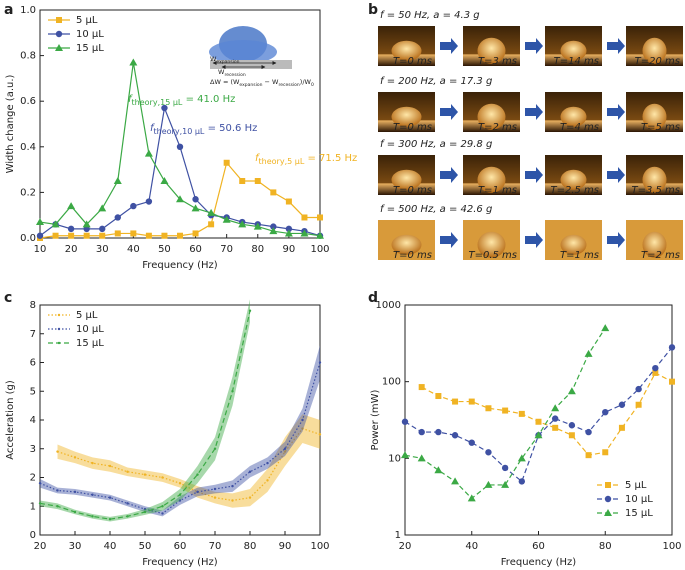  What do you see at coordinates (227, 62) in the screenshot?
I see `inset-text: expansion` at bounding box center [227, 62].